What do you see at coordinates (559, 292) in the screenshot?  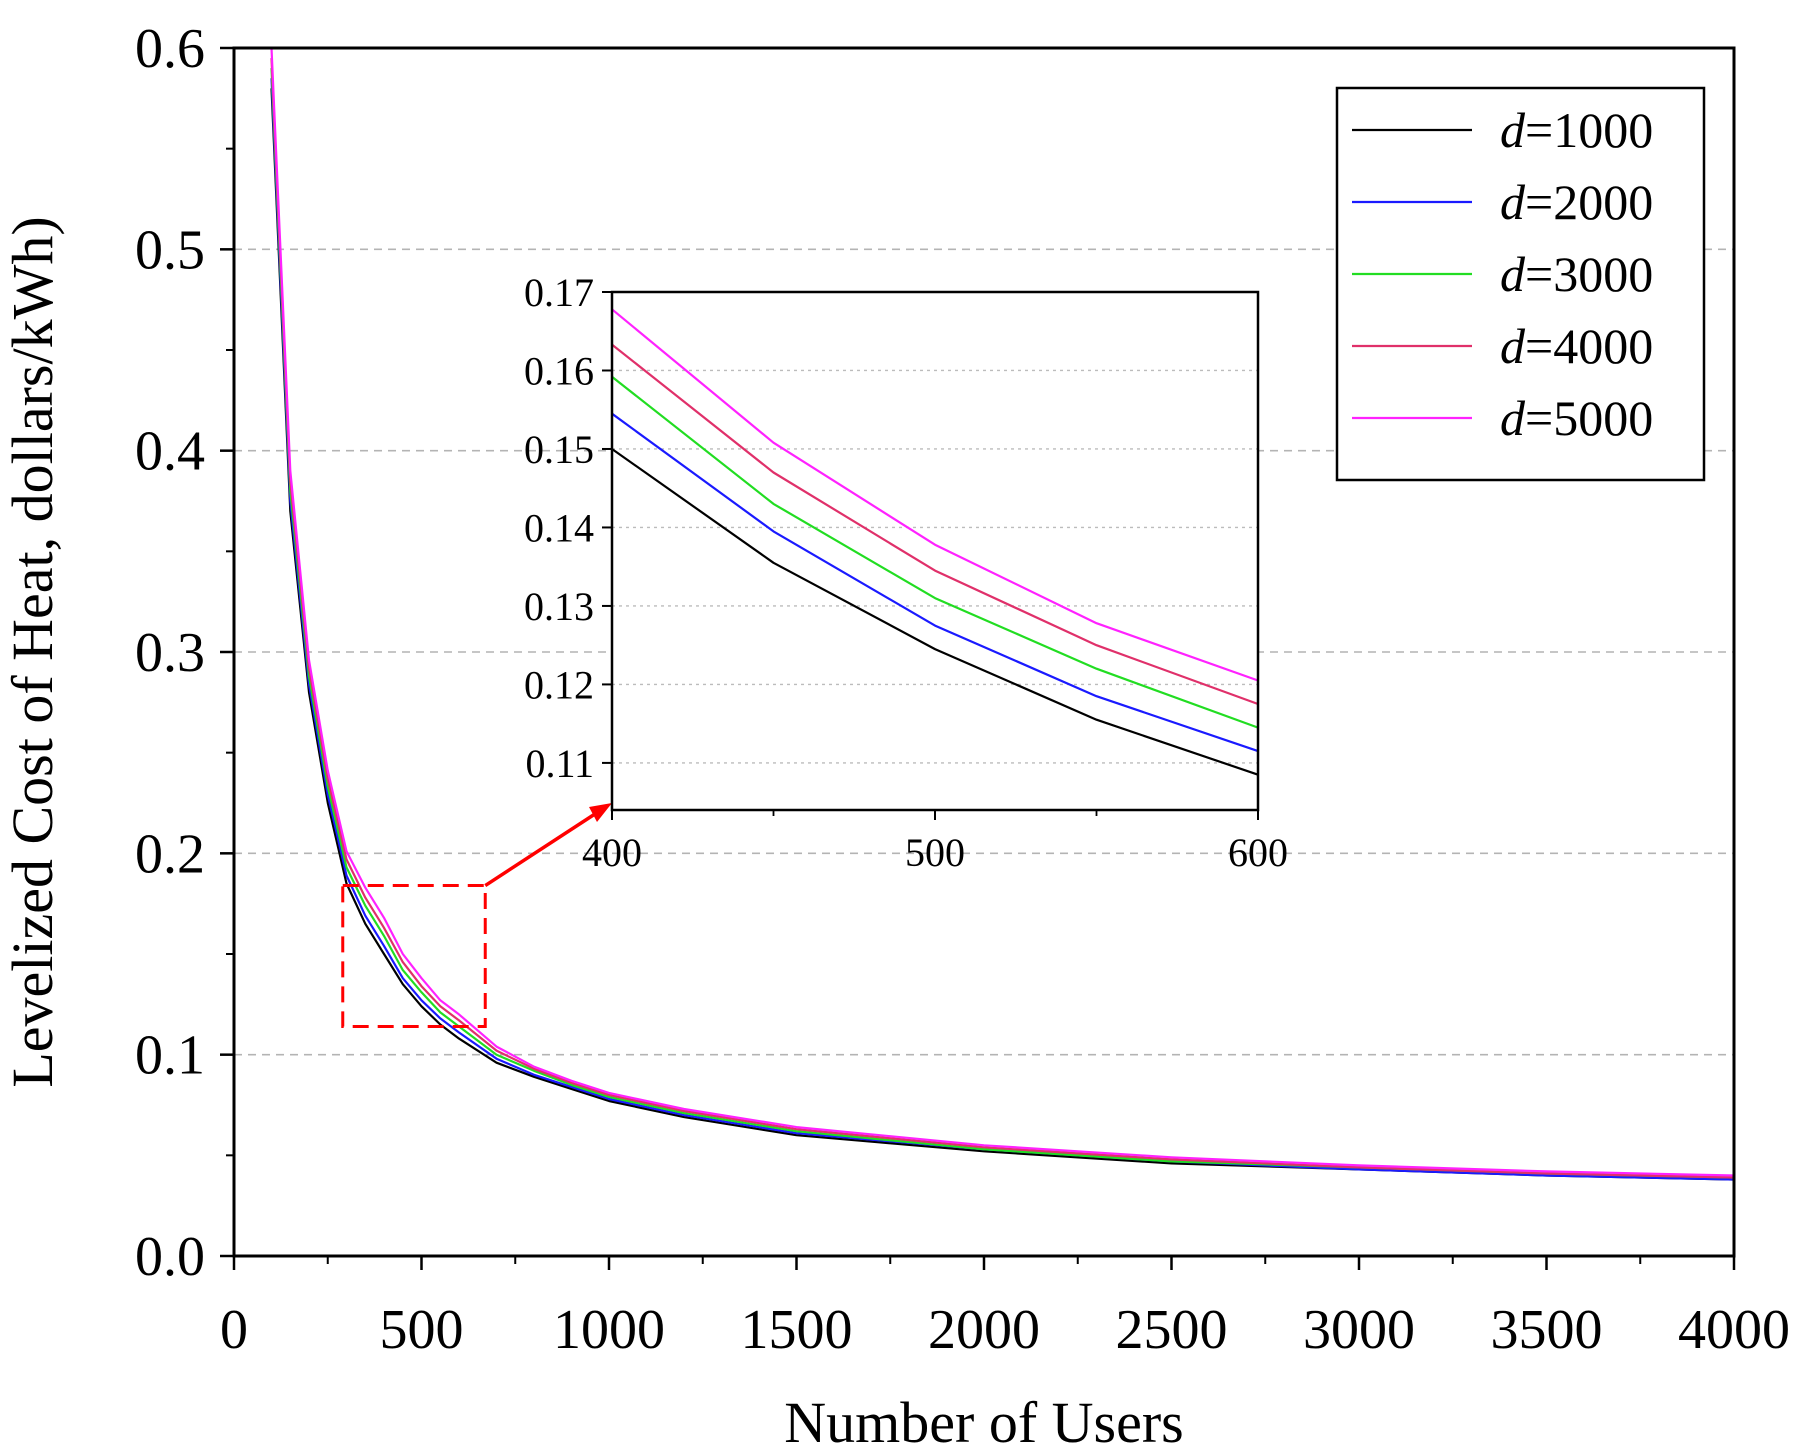 I see `inset-y-tick-label: 0.17` at bounding box center [559, 292].